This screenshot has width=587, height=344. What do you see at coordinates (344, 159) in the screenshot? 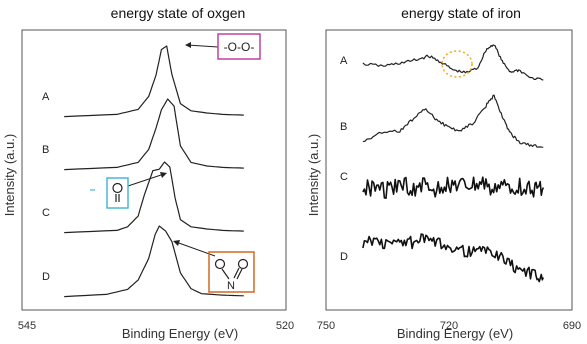
I see `series-labels-iron: A B C D` at bounding box center [344, 159].